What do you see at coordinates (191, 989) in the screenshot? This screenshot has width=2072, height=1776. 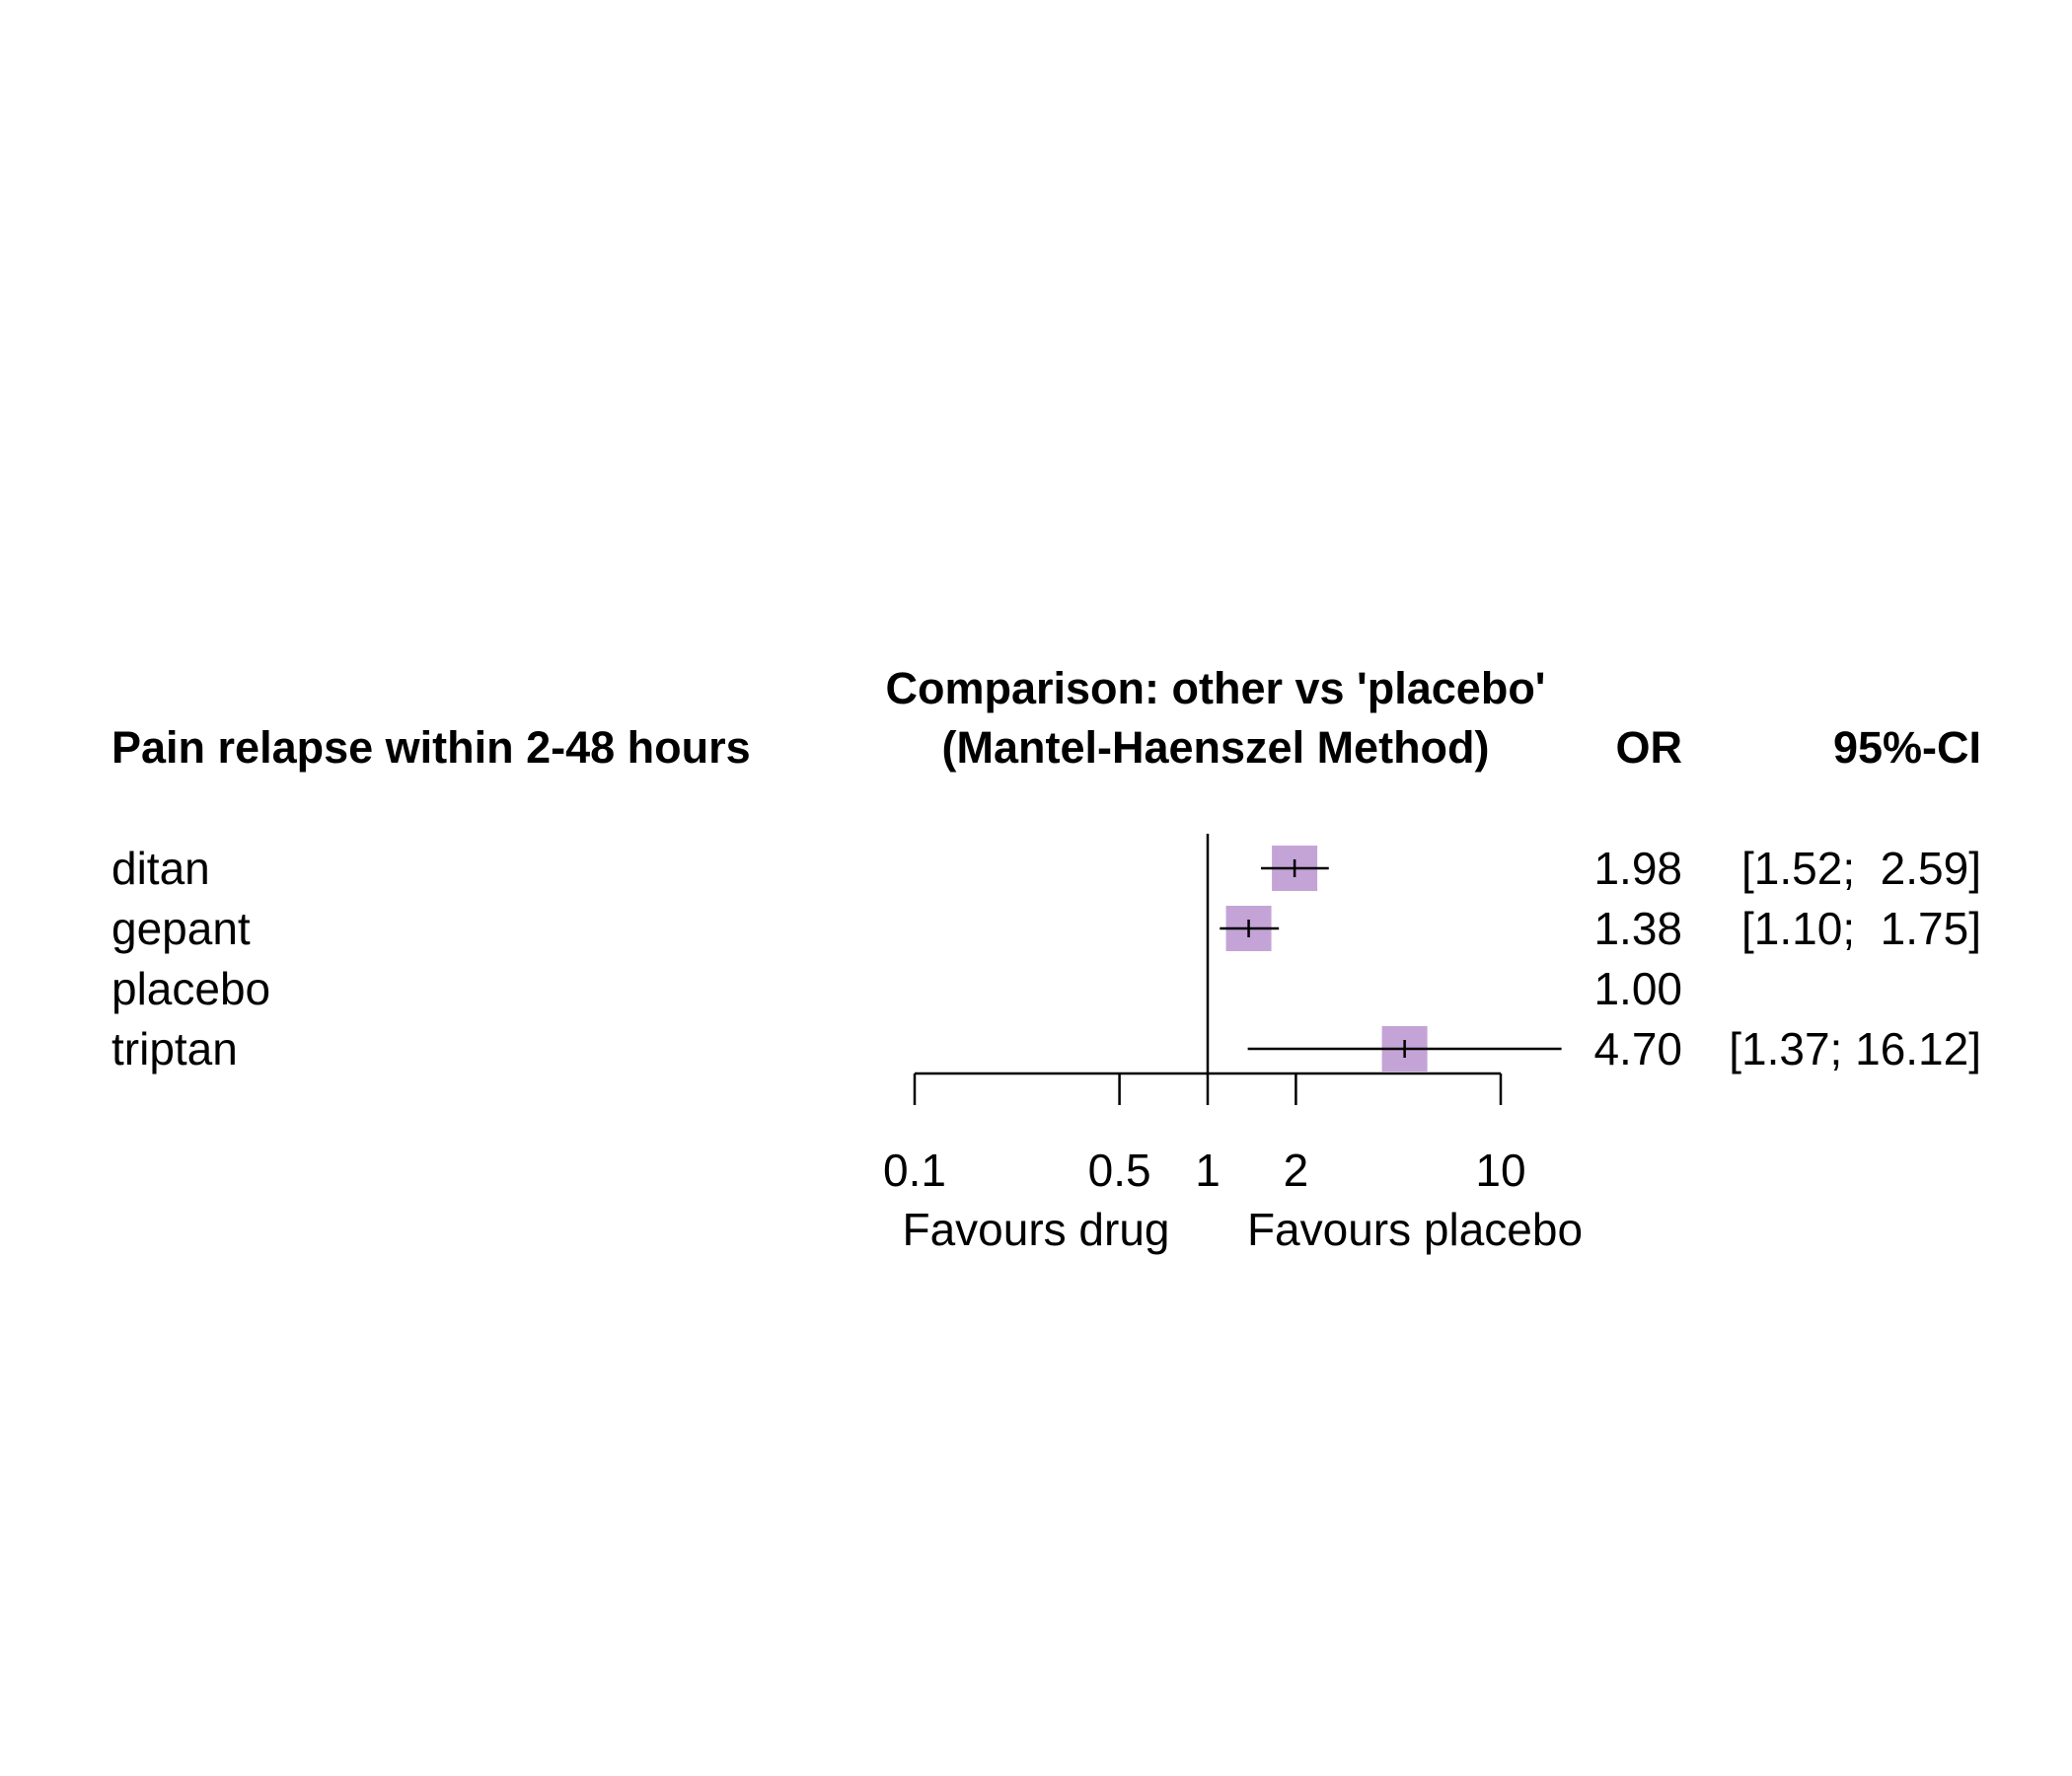 I see `study-label: placebo` at bounding box center [191, 989].